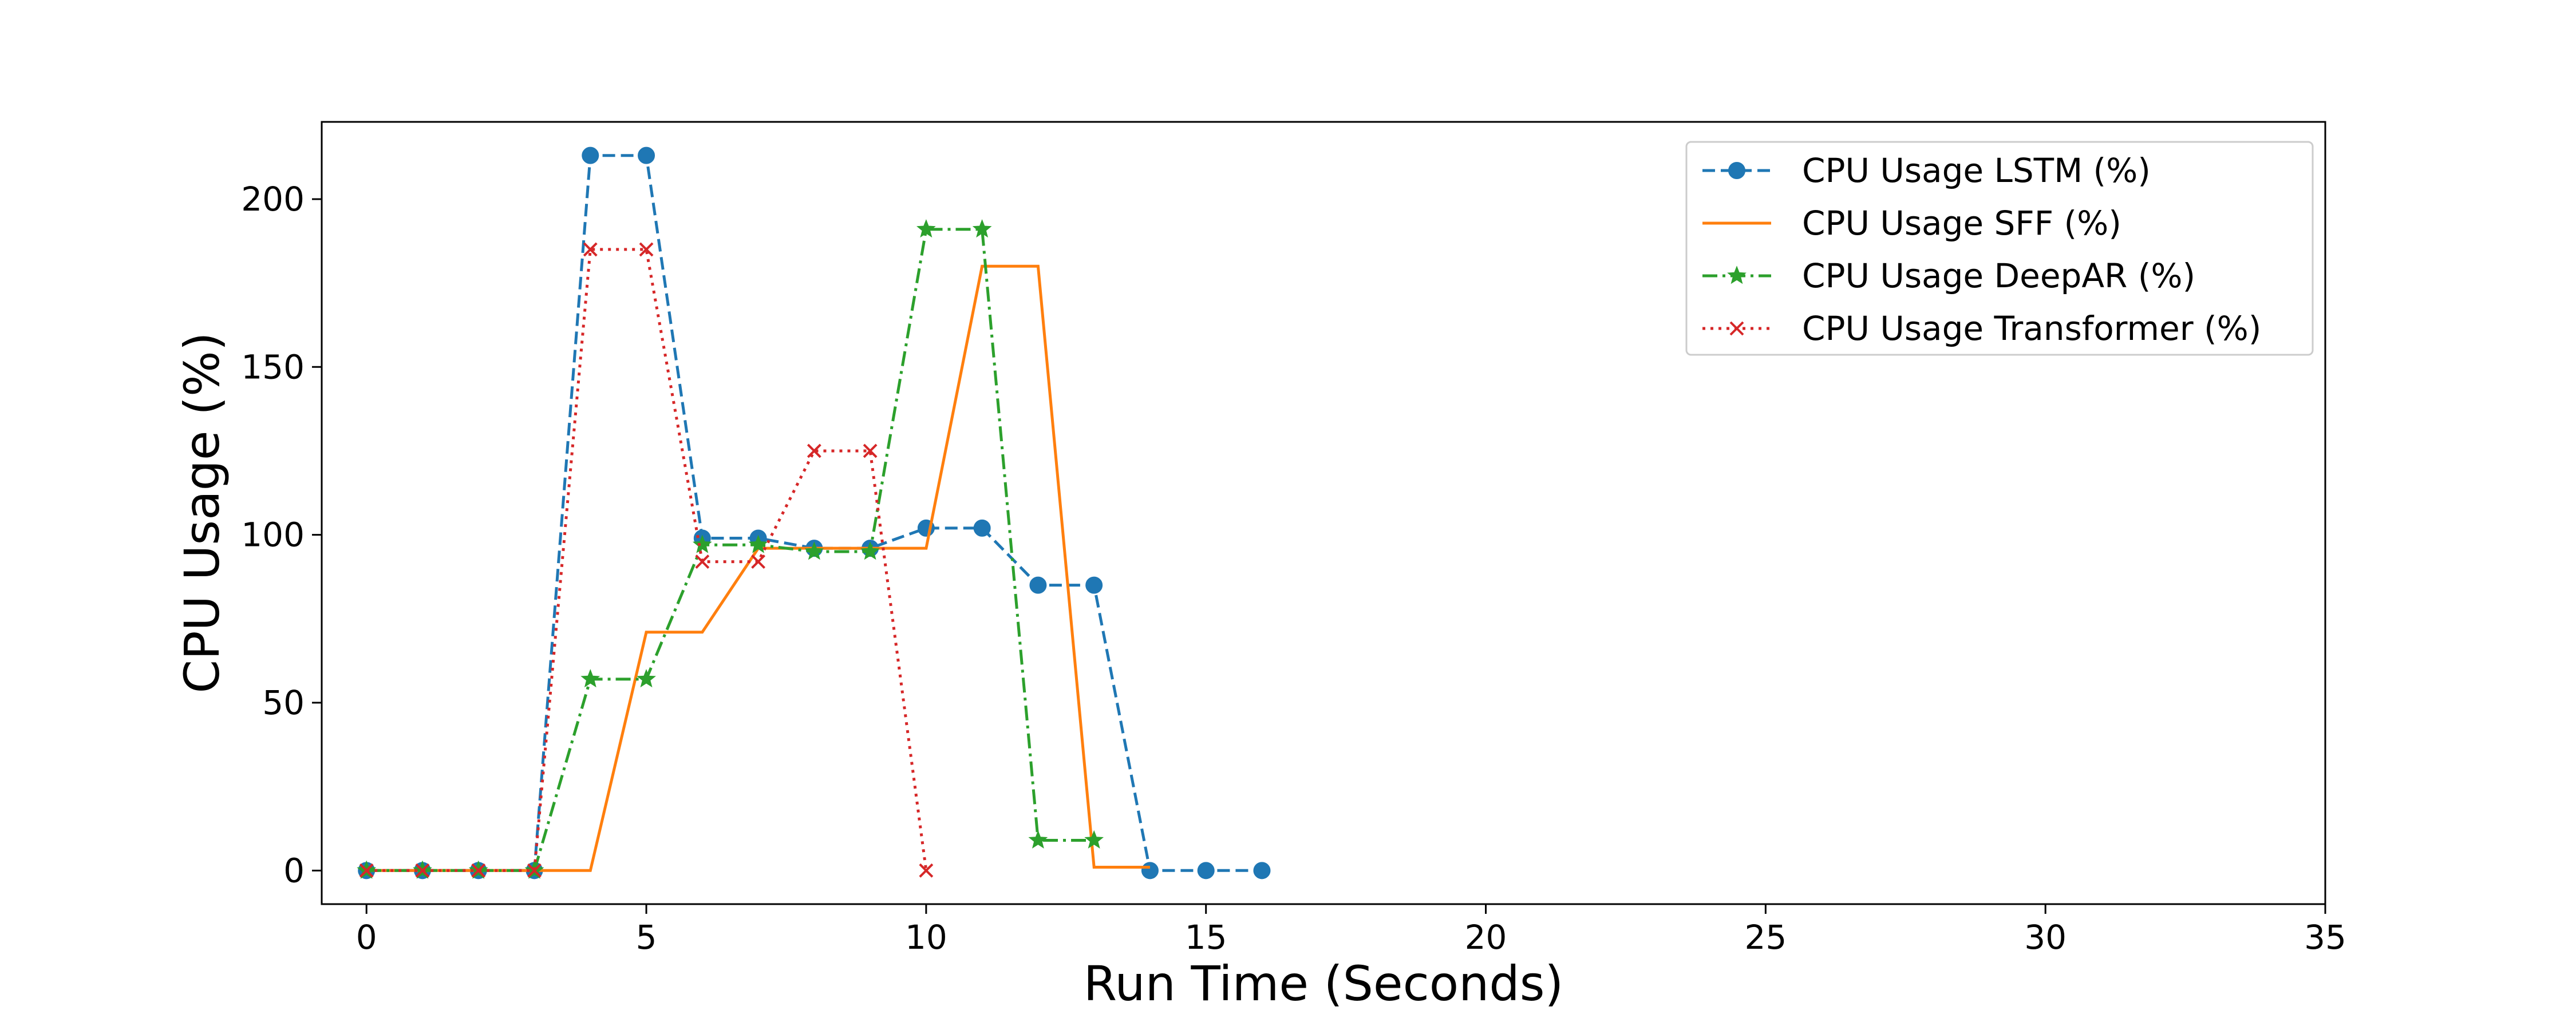  Describe the element at coordinates (1961, 223) in the screenshot. I see `legend-label: CPU Usage SFF (%)` at that location.